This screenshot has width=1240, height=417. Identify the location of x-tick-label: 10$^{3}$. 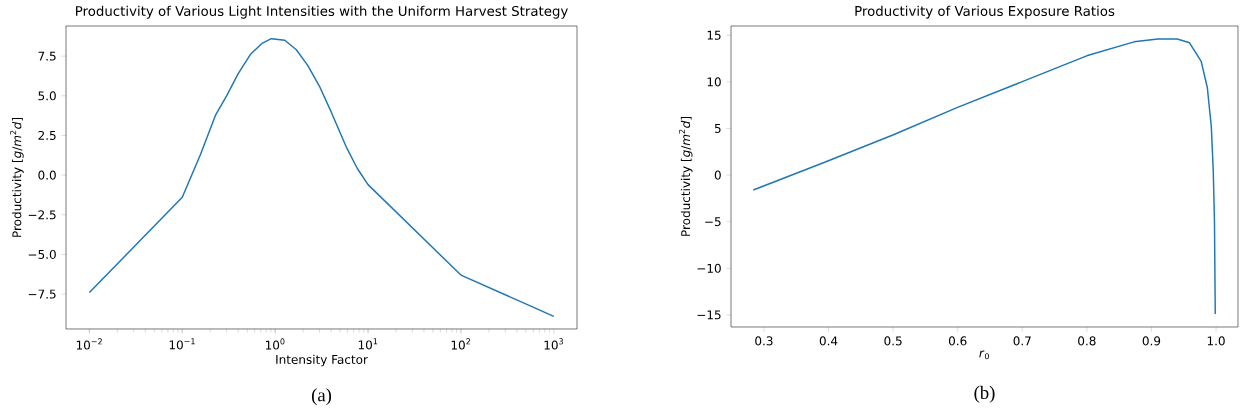
(553, 344).